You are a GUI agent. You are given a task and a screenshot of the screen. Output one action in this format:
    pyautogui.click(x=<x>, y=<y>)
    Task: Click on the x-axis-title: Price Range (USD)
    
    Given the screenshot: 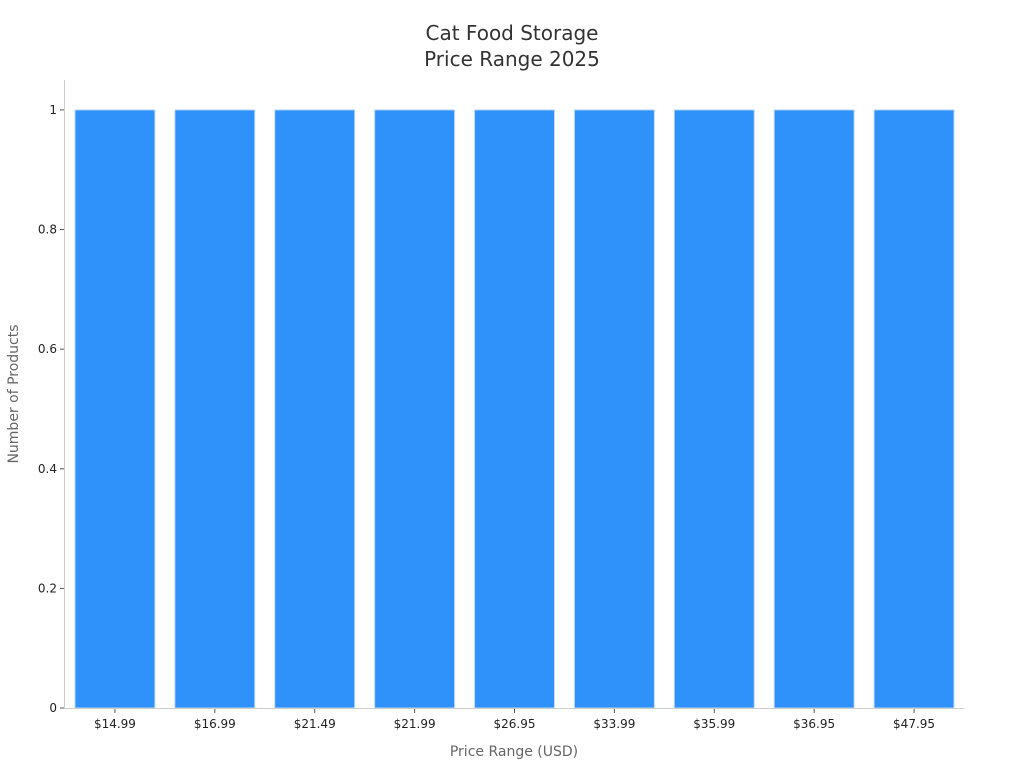 What is the action you would take?
    pyautogui.click(x=514, y=752)
    